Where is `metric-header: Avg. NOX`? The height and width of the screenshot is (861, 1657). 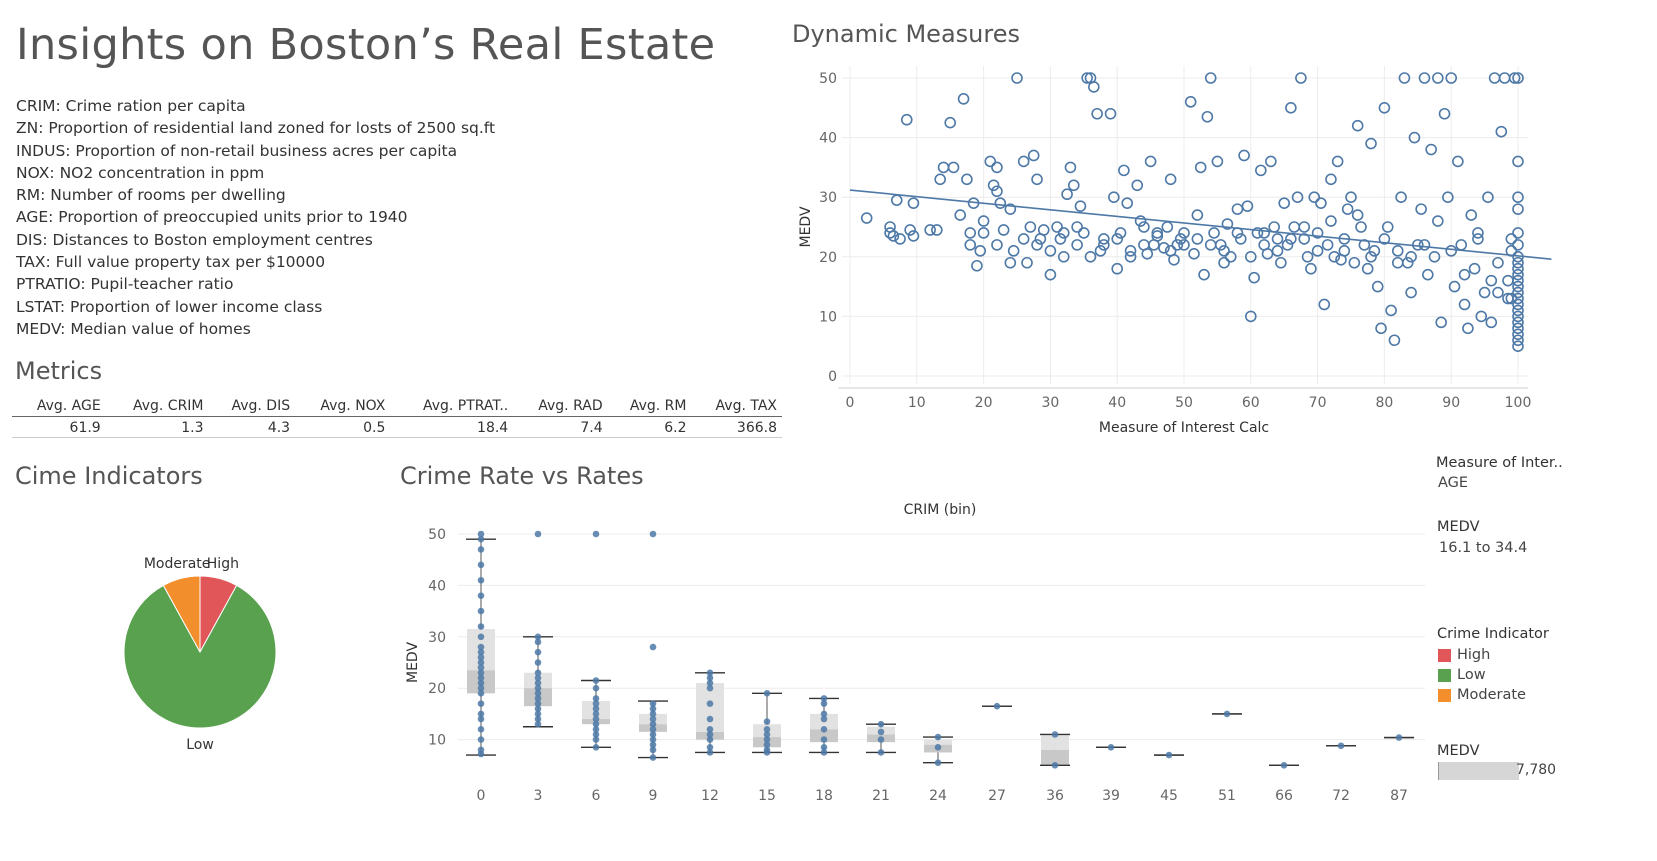 metric-header: Avg. NOX is located at coordinates (343, 407).